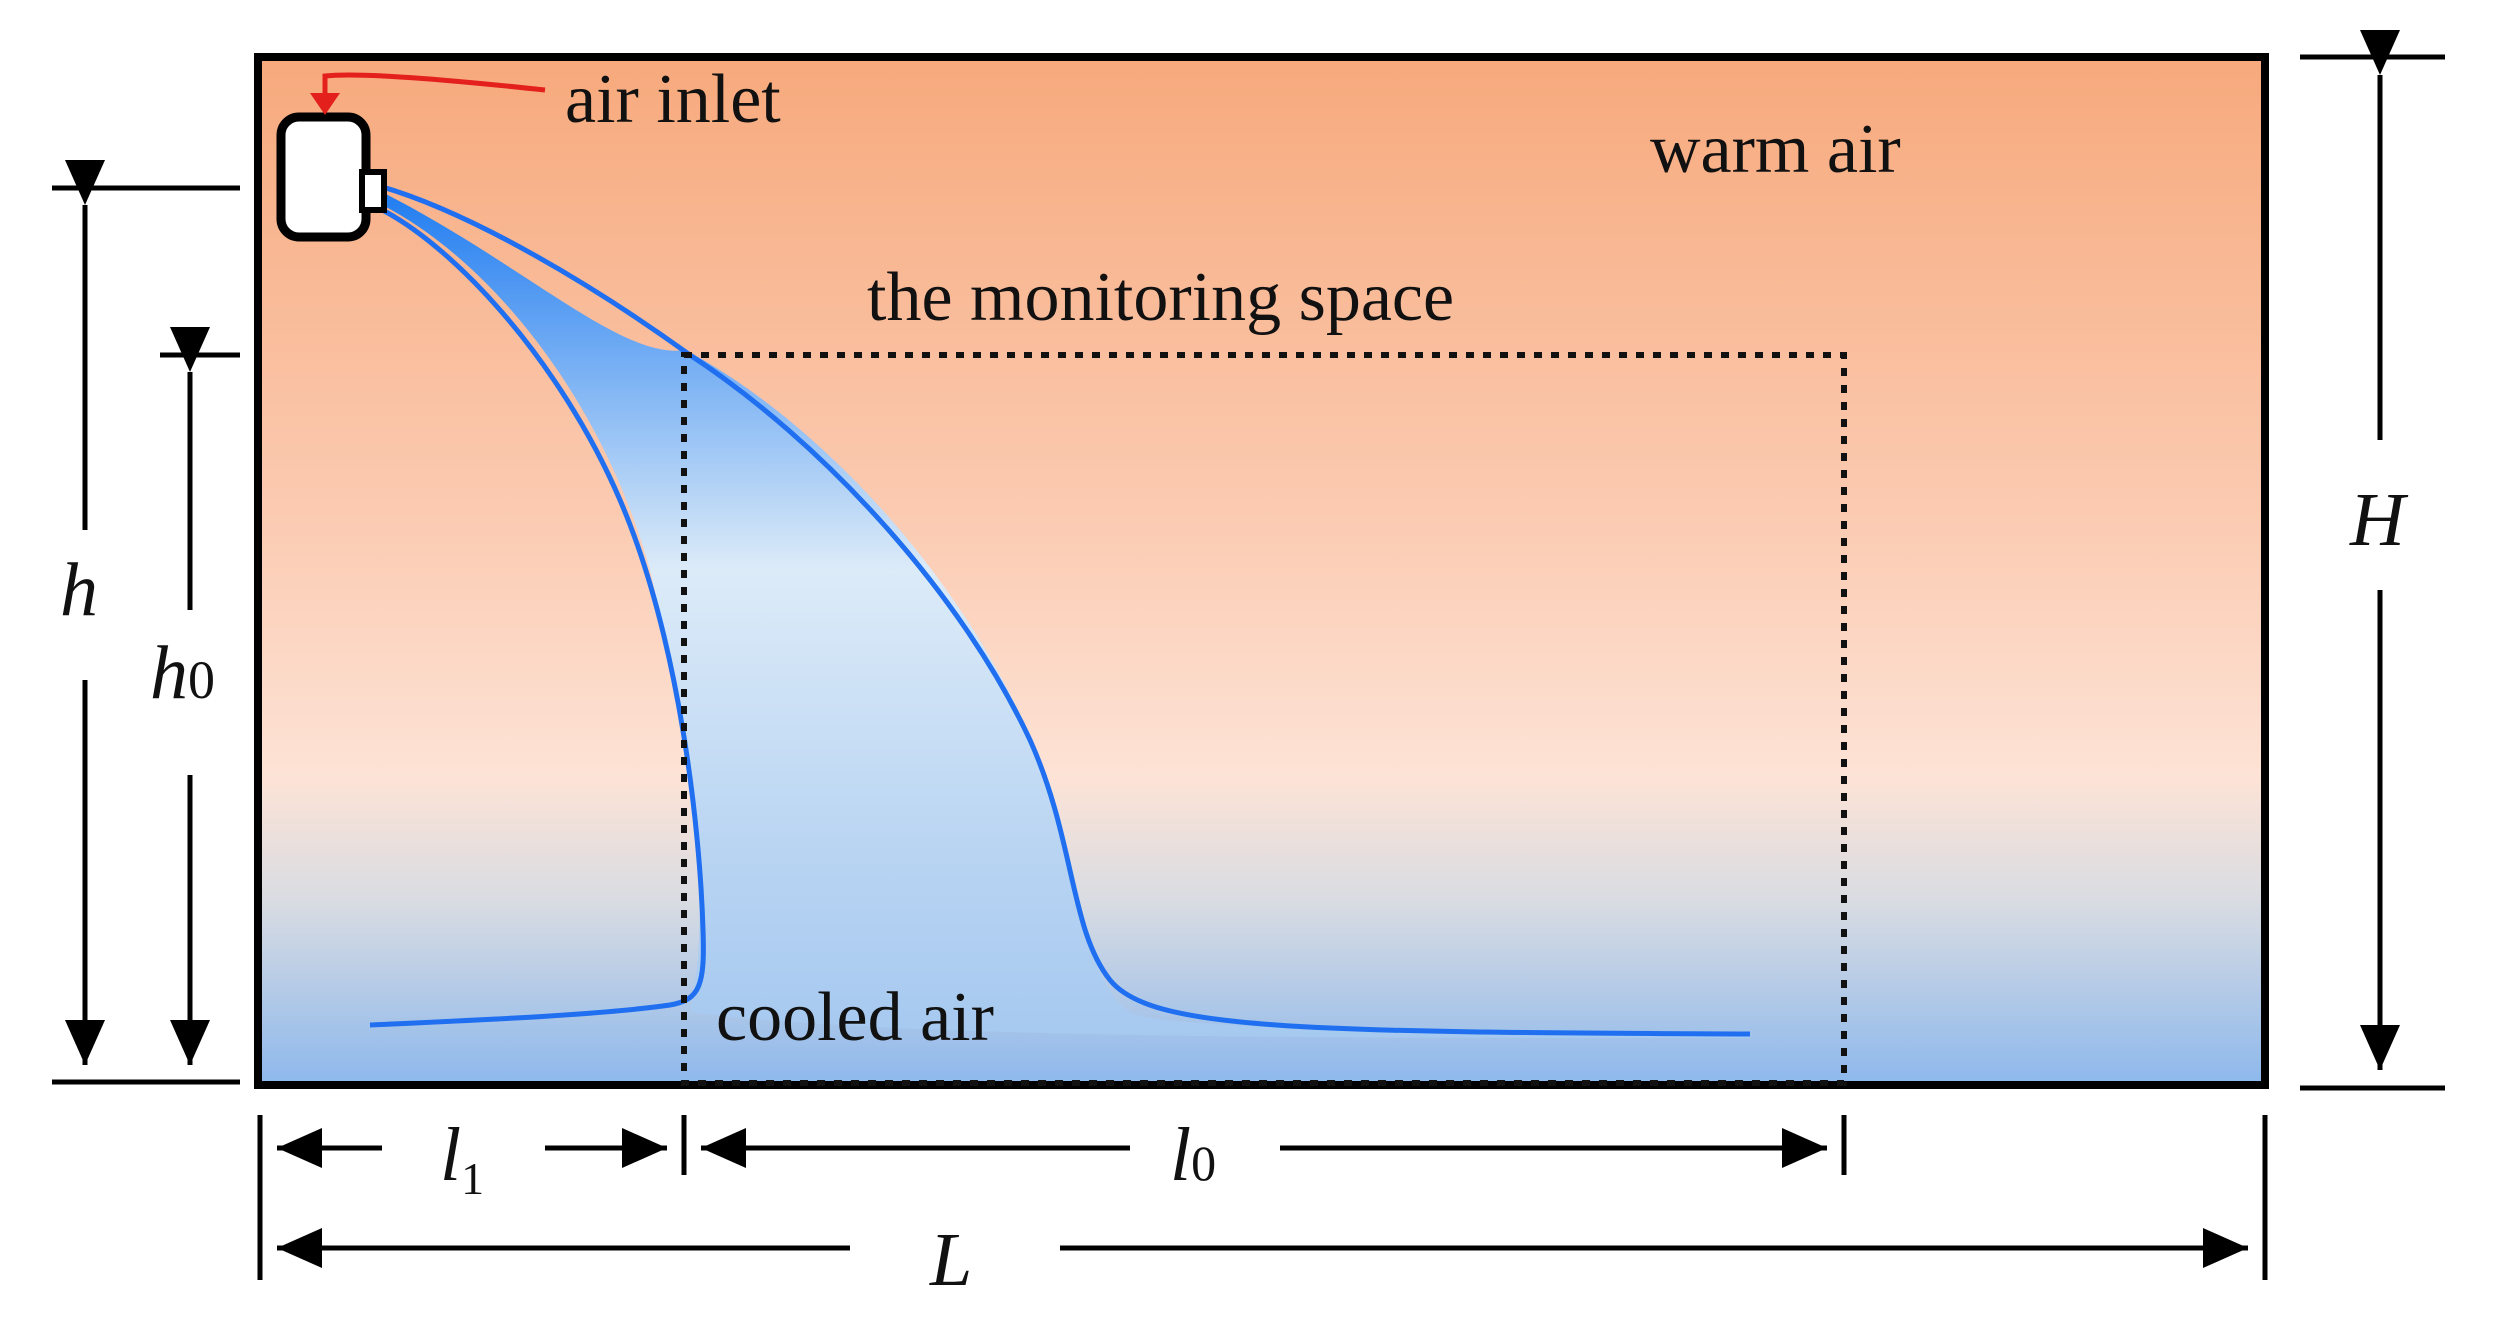 This screenshot has height=1322, width=2505. What do you see at coordinates (1775, 149) in the screenshot?
I see `warm-air-label: warm air` at bounding box center [1775, 149].